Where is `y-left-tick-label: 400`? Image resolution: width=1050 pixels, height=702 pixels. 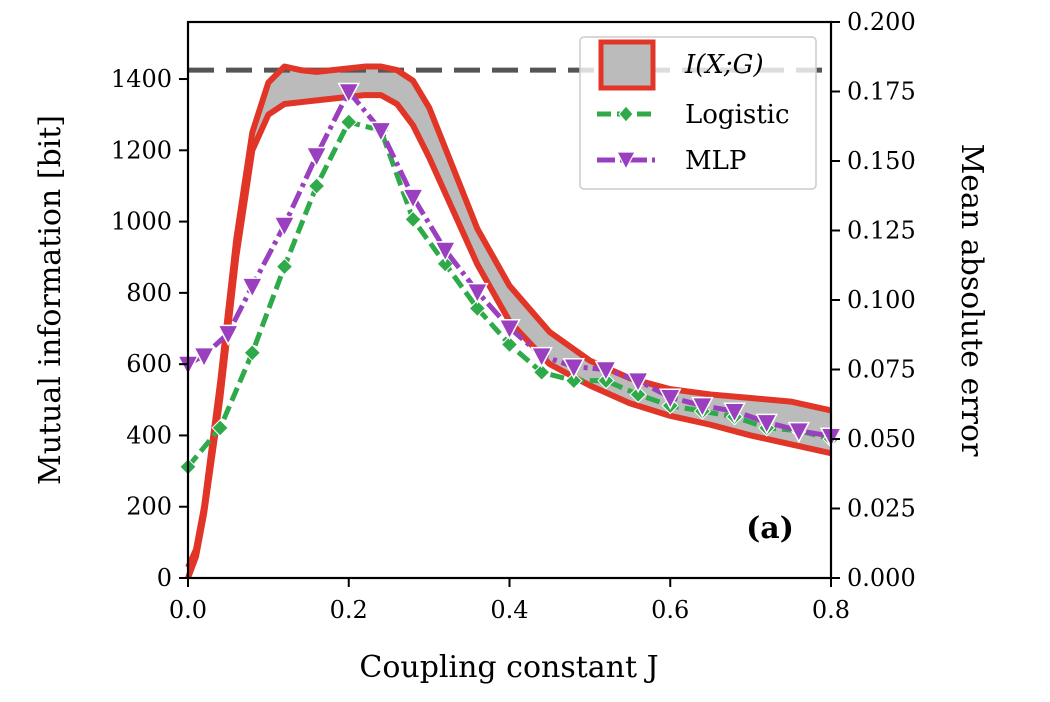
y-left-tick-label: 400 is located at coordinates (149, 435).